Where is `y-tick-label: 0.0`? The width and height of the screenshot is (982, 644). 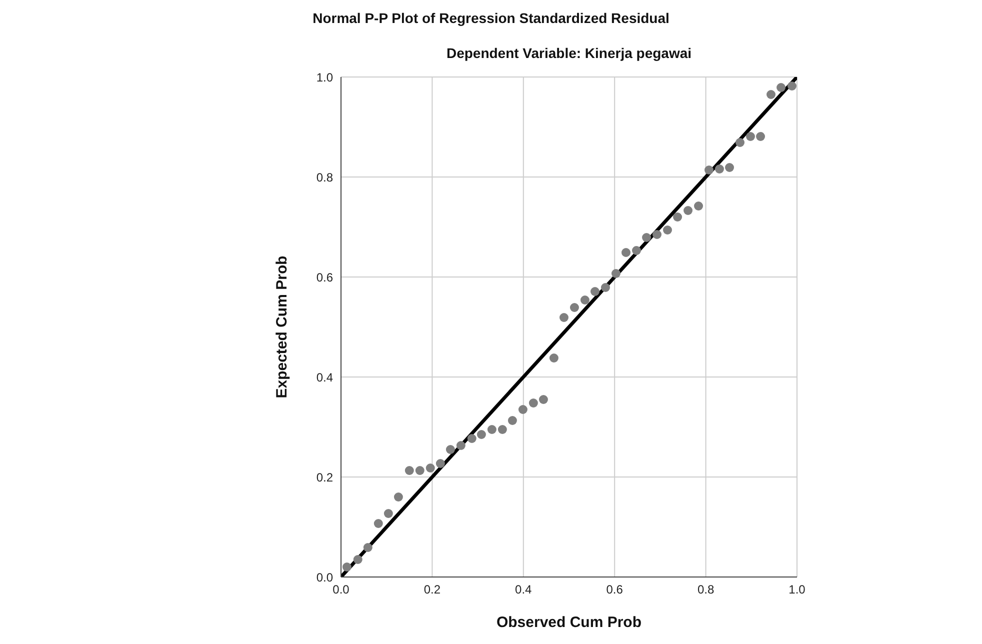 y-tick-label: 0.0 is located at coordinates (325, 577).